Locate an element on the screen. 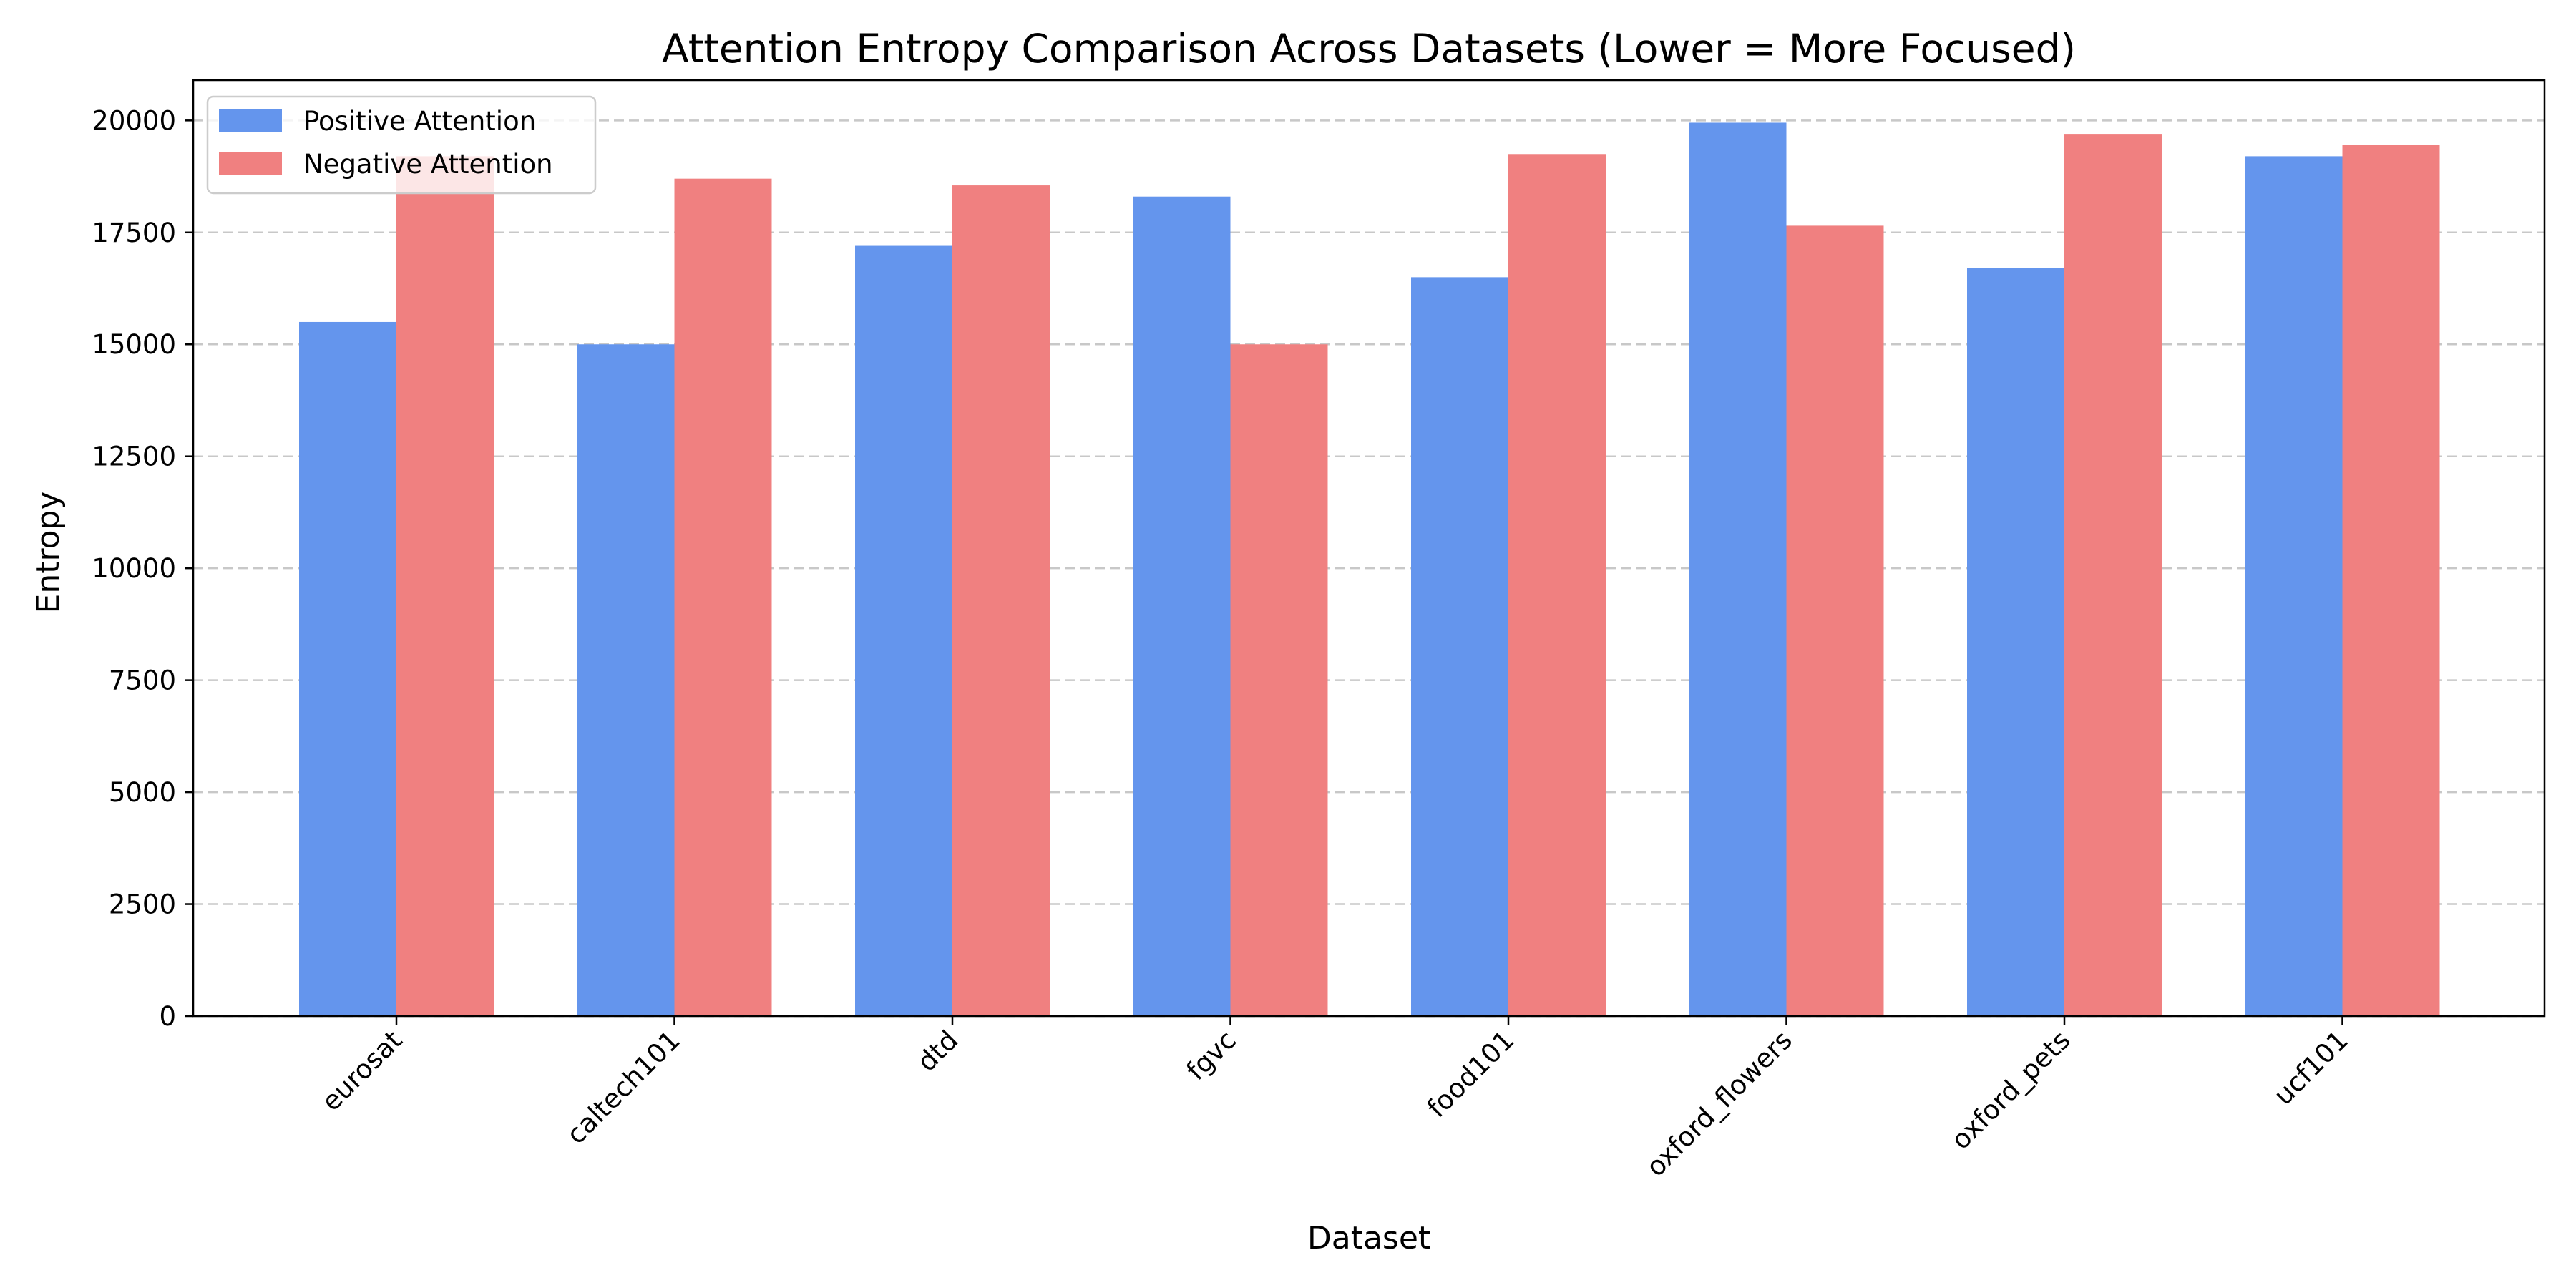 This screenshot has height=1288, width=2576. x-tick-label-food101: food101 is located at coordinates (1470, 1074).